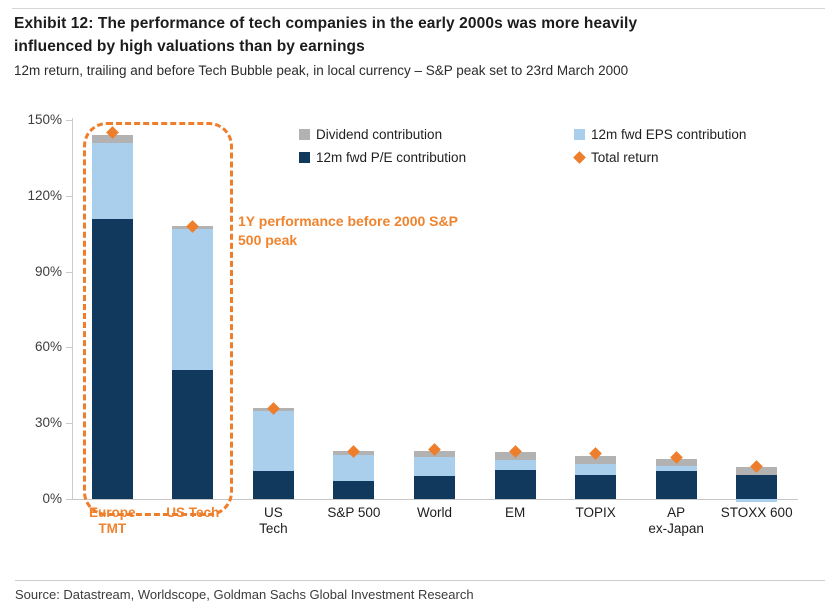 The width and height of the screenshot is (837, 612). I want to click on x-axis-label: STOXX 600, so click(756, 512).